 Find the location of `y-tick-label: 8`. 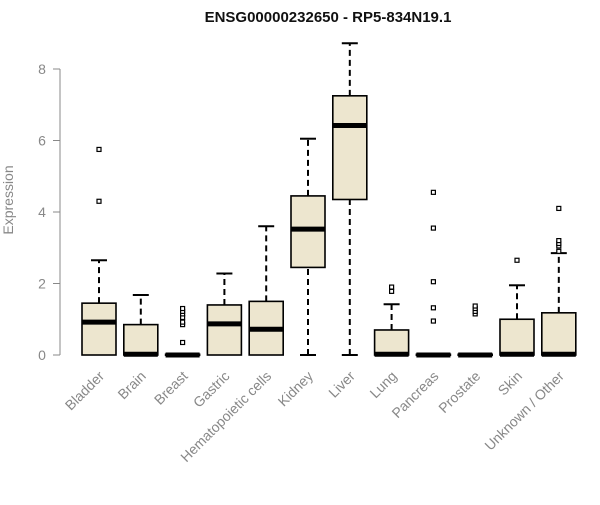

y-tick-label: 8 is located at coordinates (42, 69).